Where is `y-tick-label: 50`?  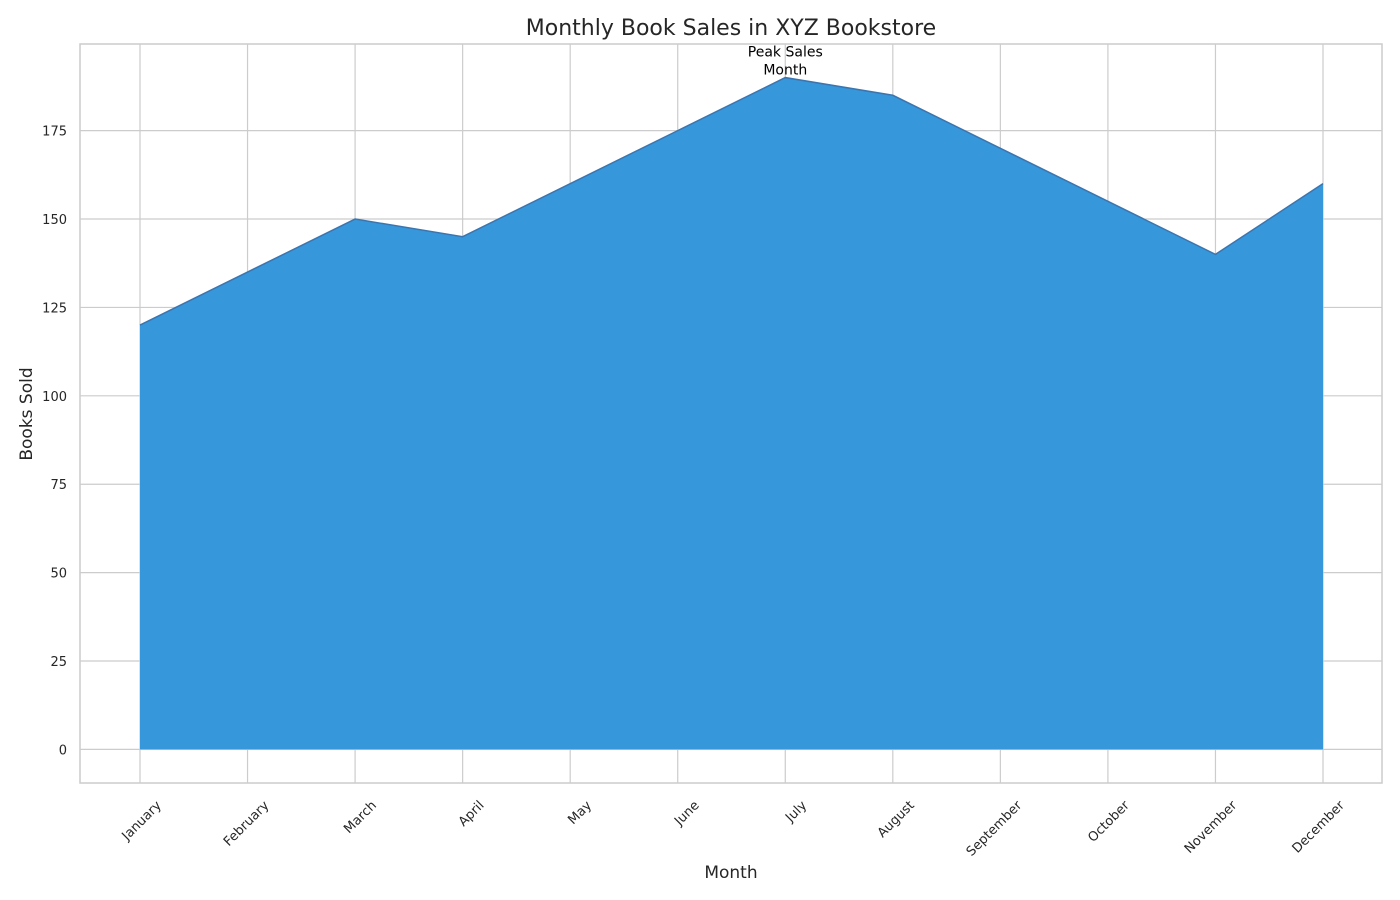
y-tick-label: 50 is located at coordinates (58, 574).